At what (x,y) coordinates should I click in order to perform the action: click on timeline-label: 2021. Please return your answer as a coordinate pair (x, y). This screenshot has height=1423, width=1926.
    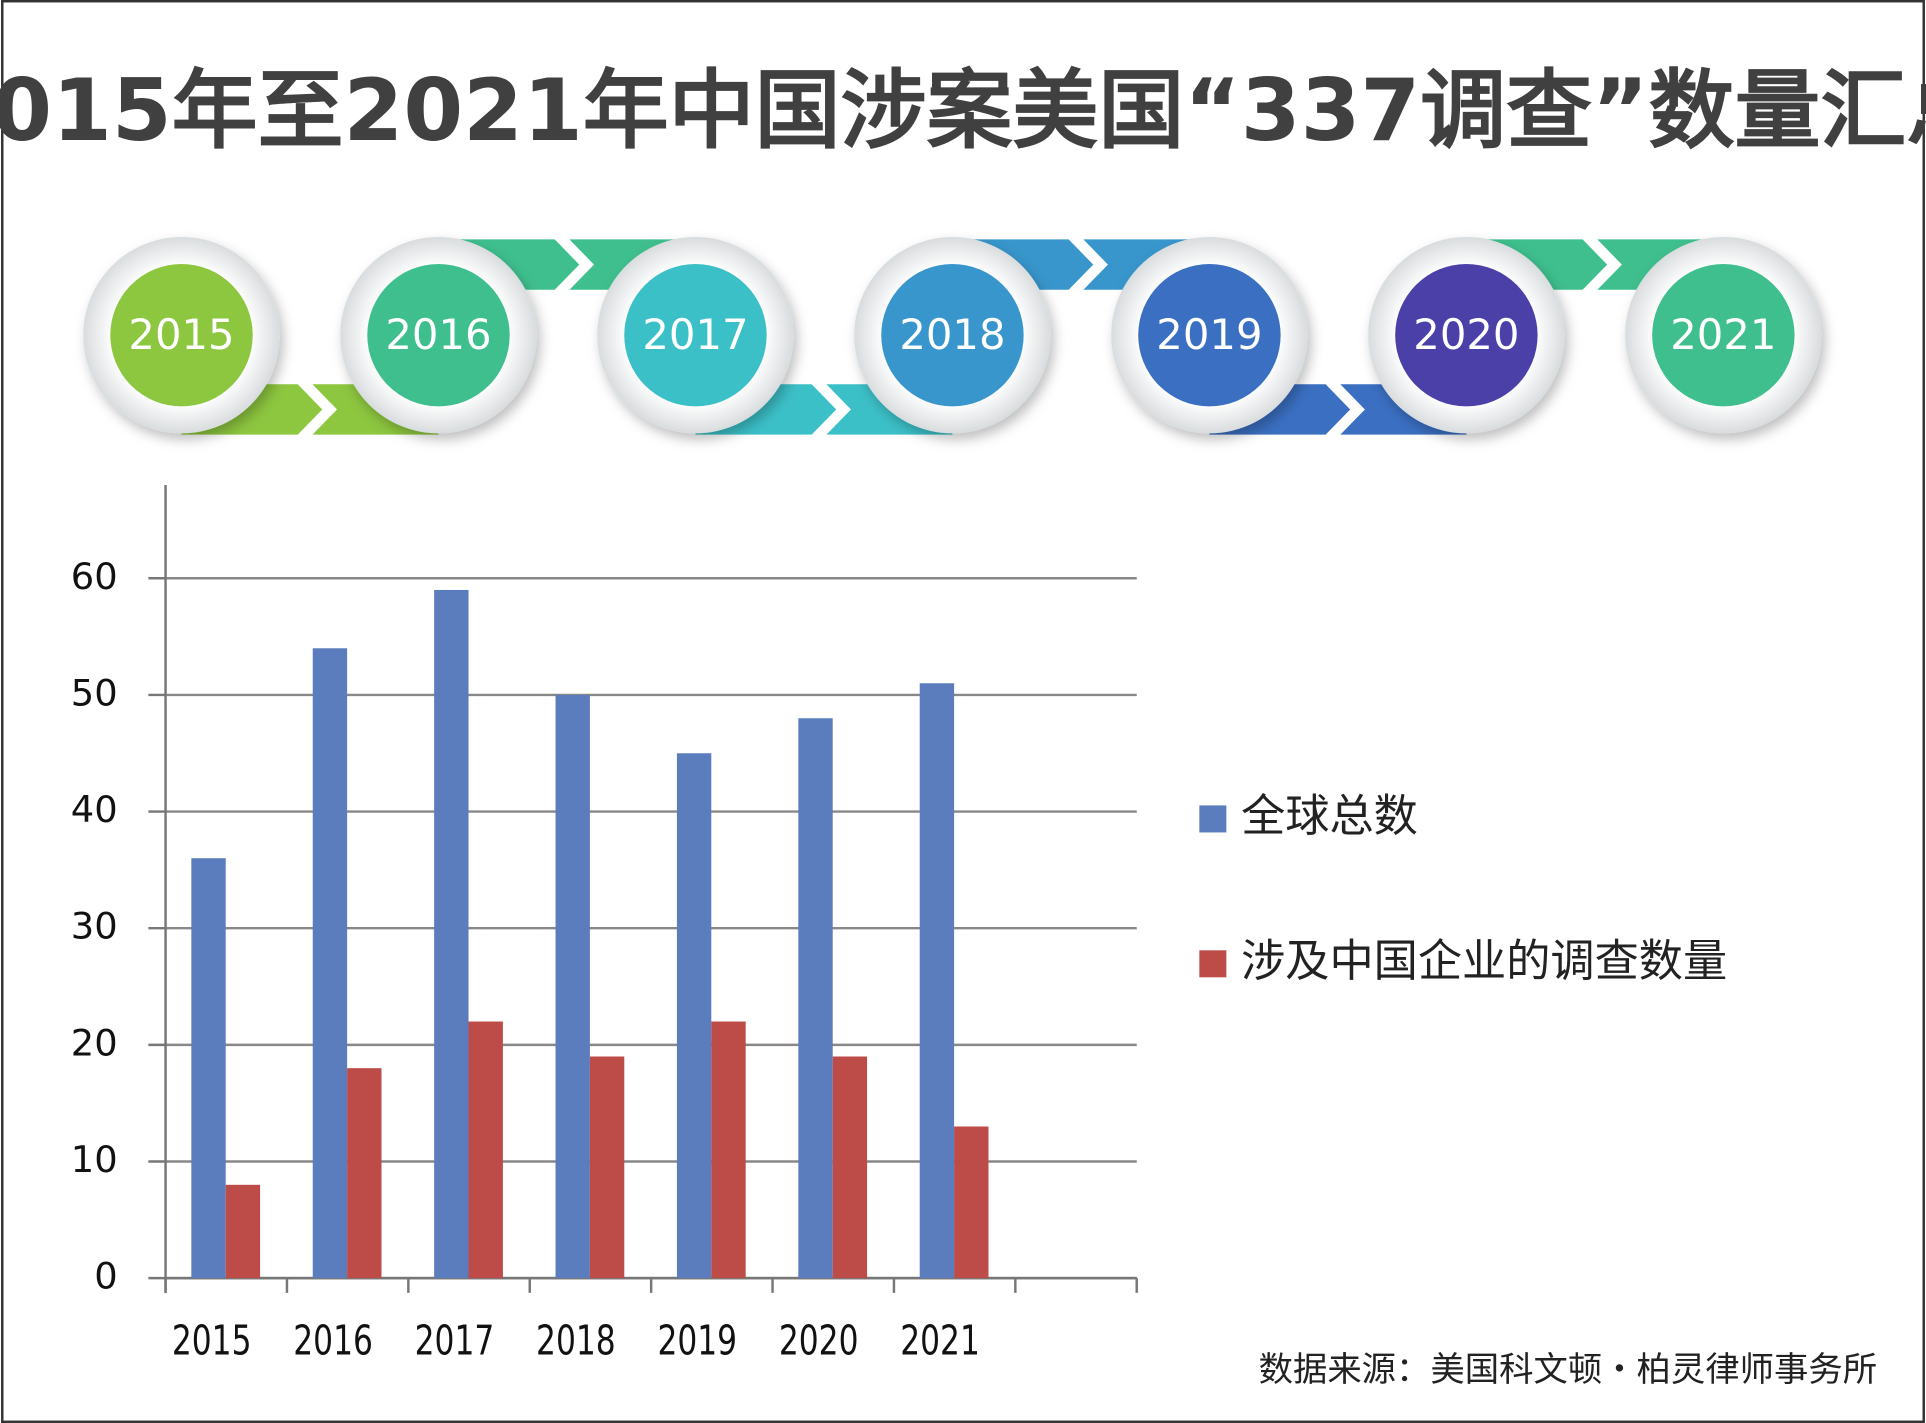
    Looking at the image, I should click on (1723, 334).